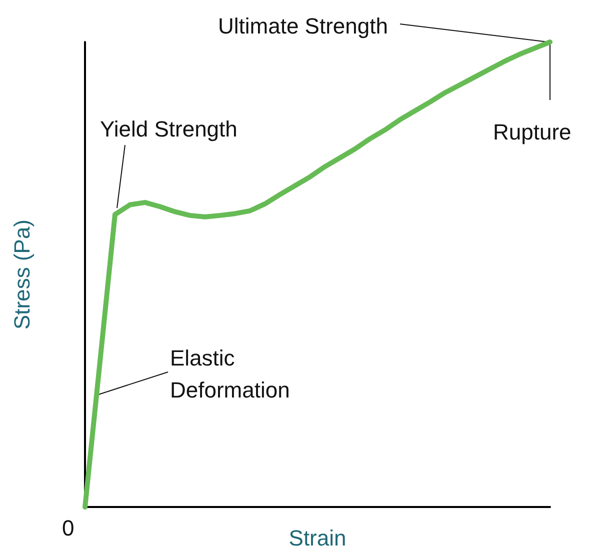 The height and width of the screenshot is (554, 602). Describe the element at coordinates (22, 274) in the screenshot. I see `y-axis-title: Stress (Pa)` at that location.